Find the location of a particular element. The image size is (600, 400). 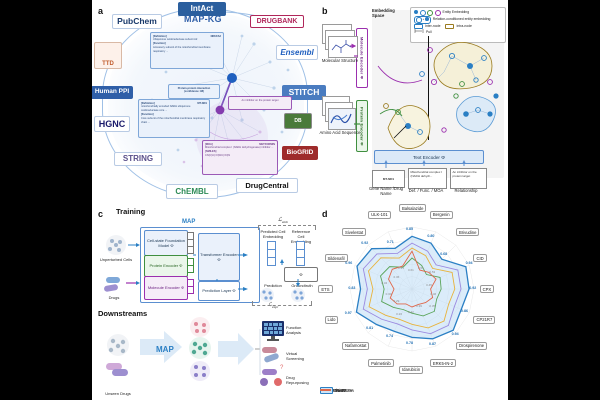

transformer-encoder-module: Transformer Encoder Φ is located at coordinates (219, 257).